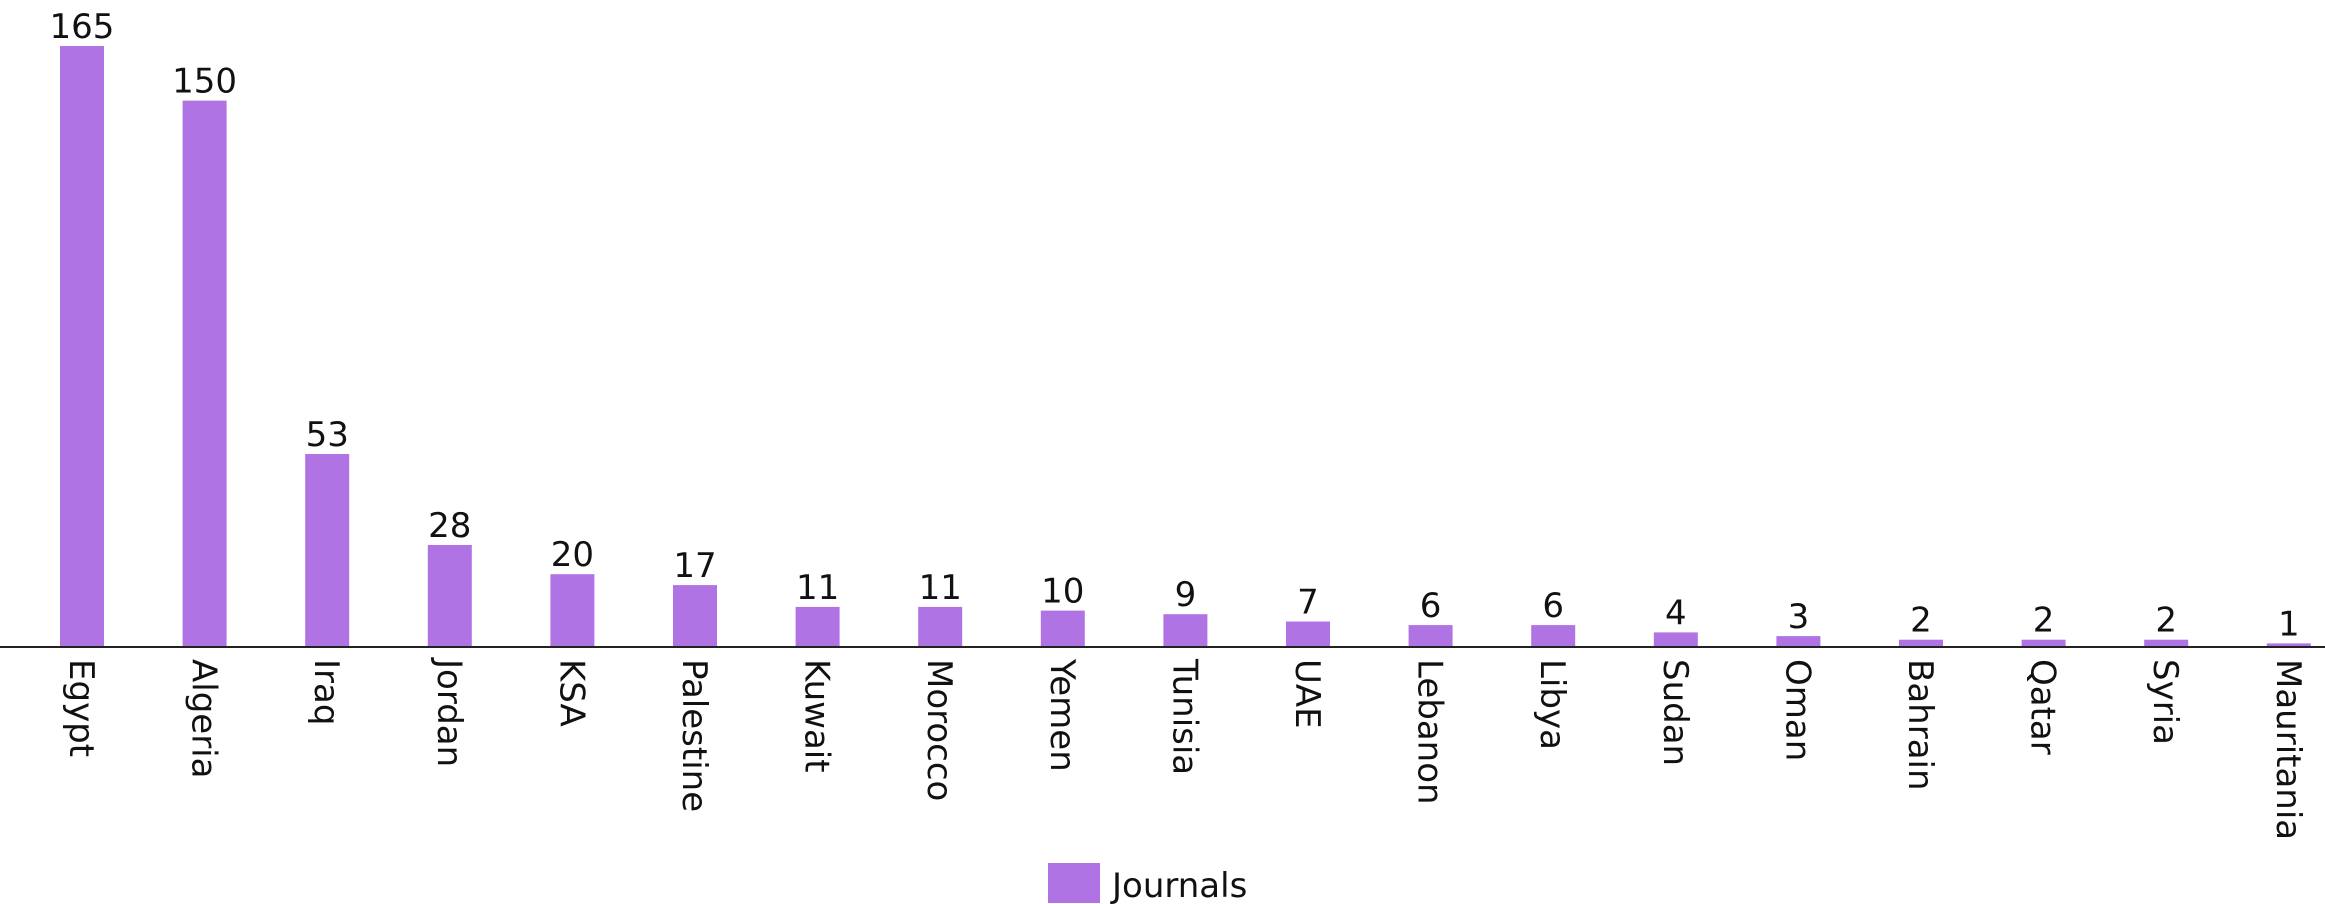 This screenshot has height=904, width=2325. What do you see at coordinates (1184, 716) in the screenshot?
I see `category-label-tunisia: Tunisia` at bounding box center [1184, 716].